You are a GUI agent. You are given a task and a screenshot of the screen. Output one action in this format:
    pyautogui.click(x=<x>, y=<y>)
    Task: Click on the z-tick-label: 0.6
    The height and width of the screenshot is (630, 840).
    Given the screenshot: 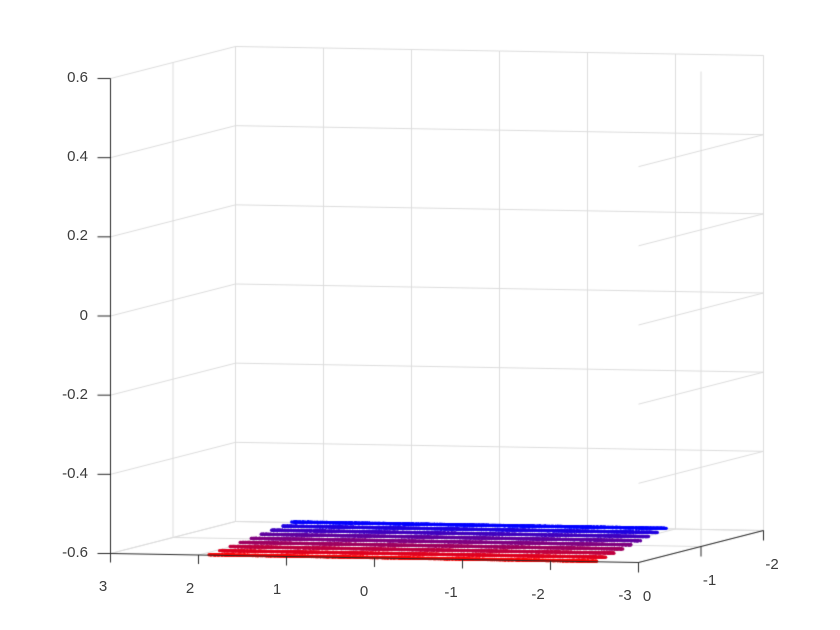 What is the action you would take?
    pyautogui.click(x=77, y=77)
    